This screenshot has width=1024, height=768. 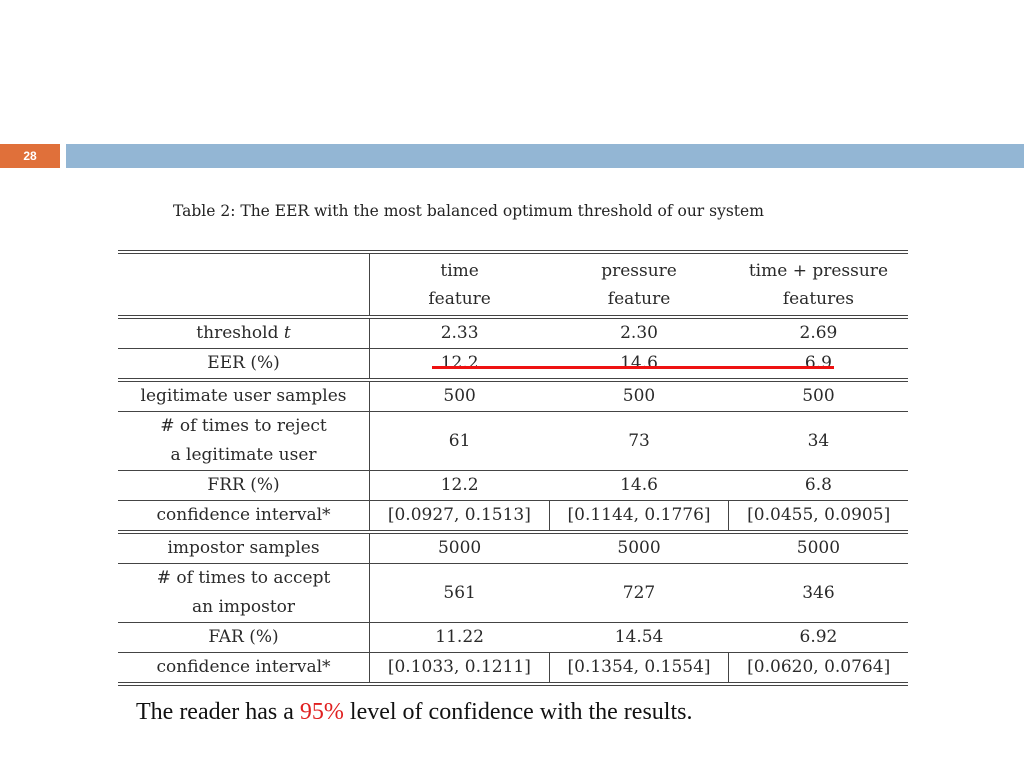 I want to click on table-cell: 61, so click(x=459, y=441).